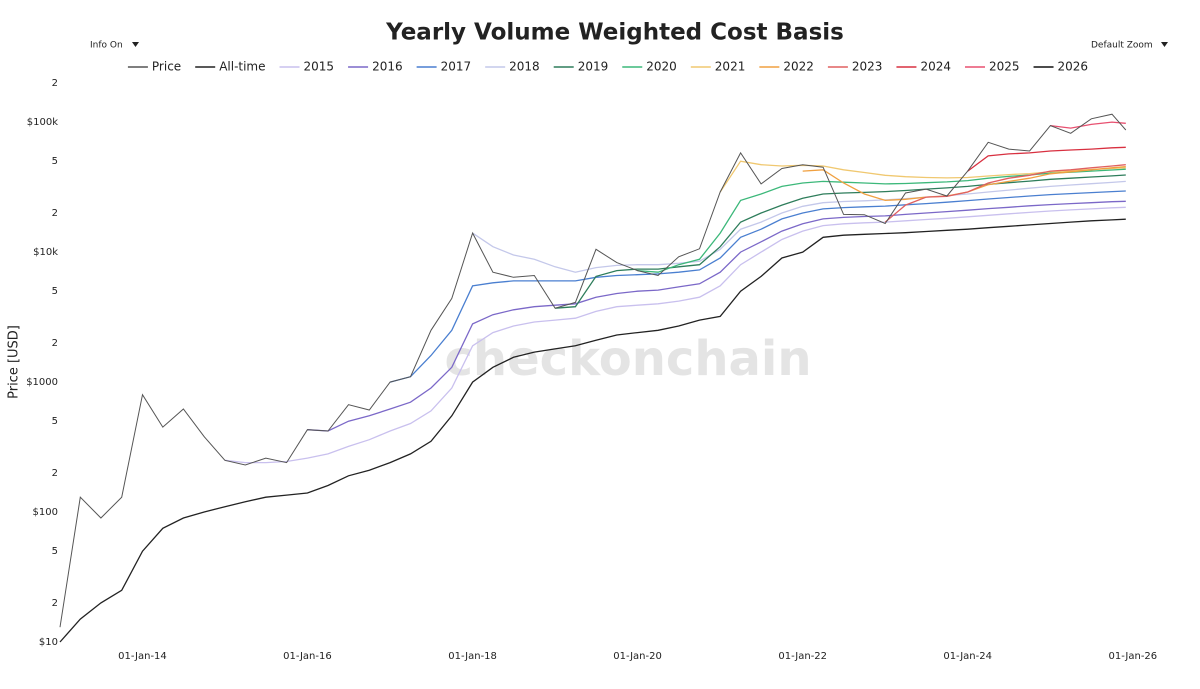 The image size is (1200, 689). I want to click on legend-item: 2015, so click(307, 67).